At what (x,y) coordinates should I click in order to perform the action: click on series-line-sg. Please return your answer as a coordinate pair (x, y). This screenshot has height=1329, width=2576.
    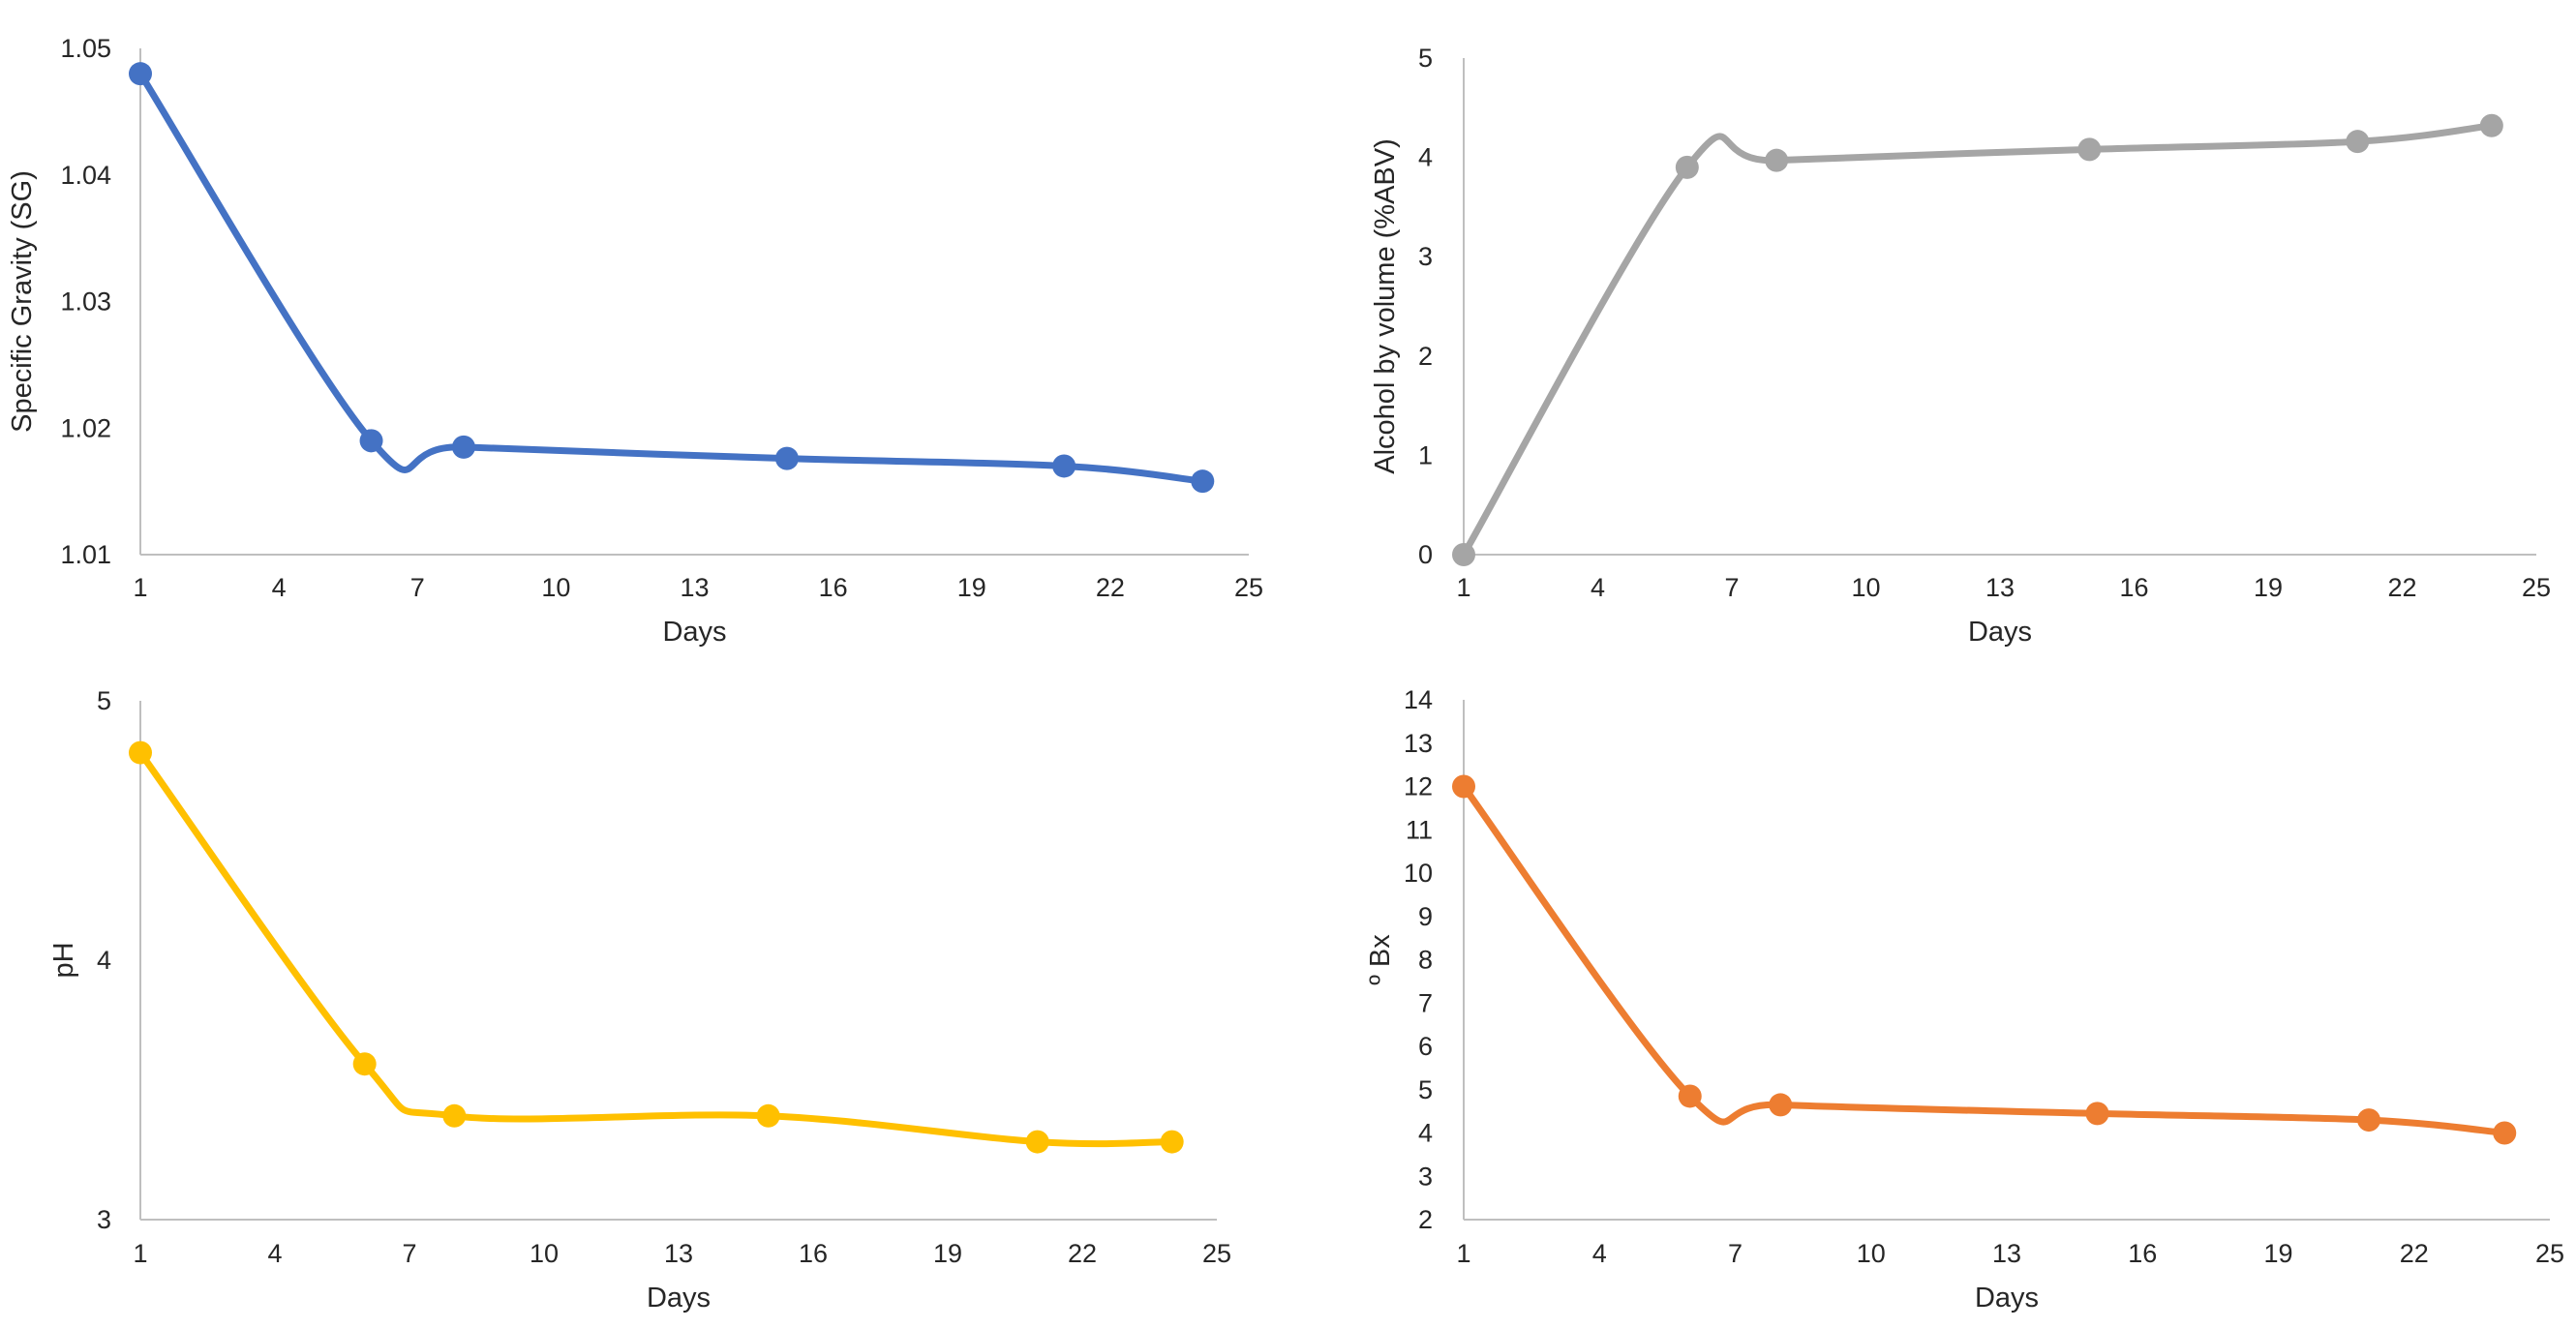
    Looking at the image, I should click on (671, 277).